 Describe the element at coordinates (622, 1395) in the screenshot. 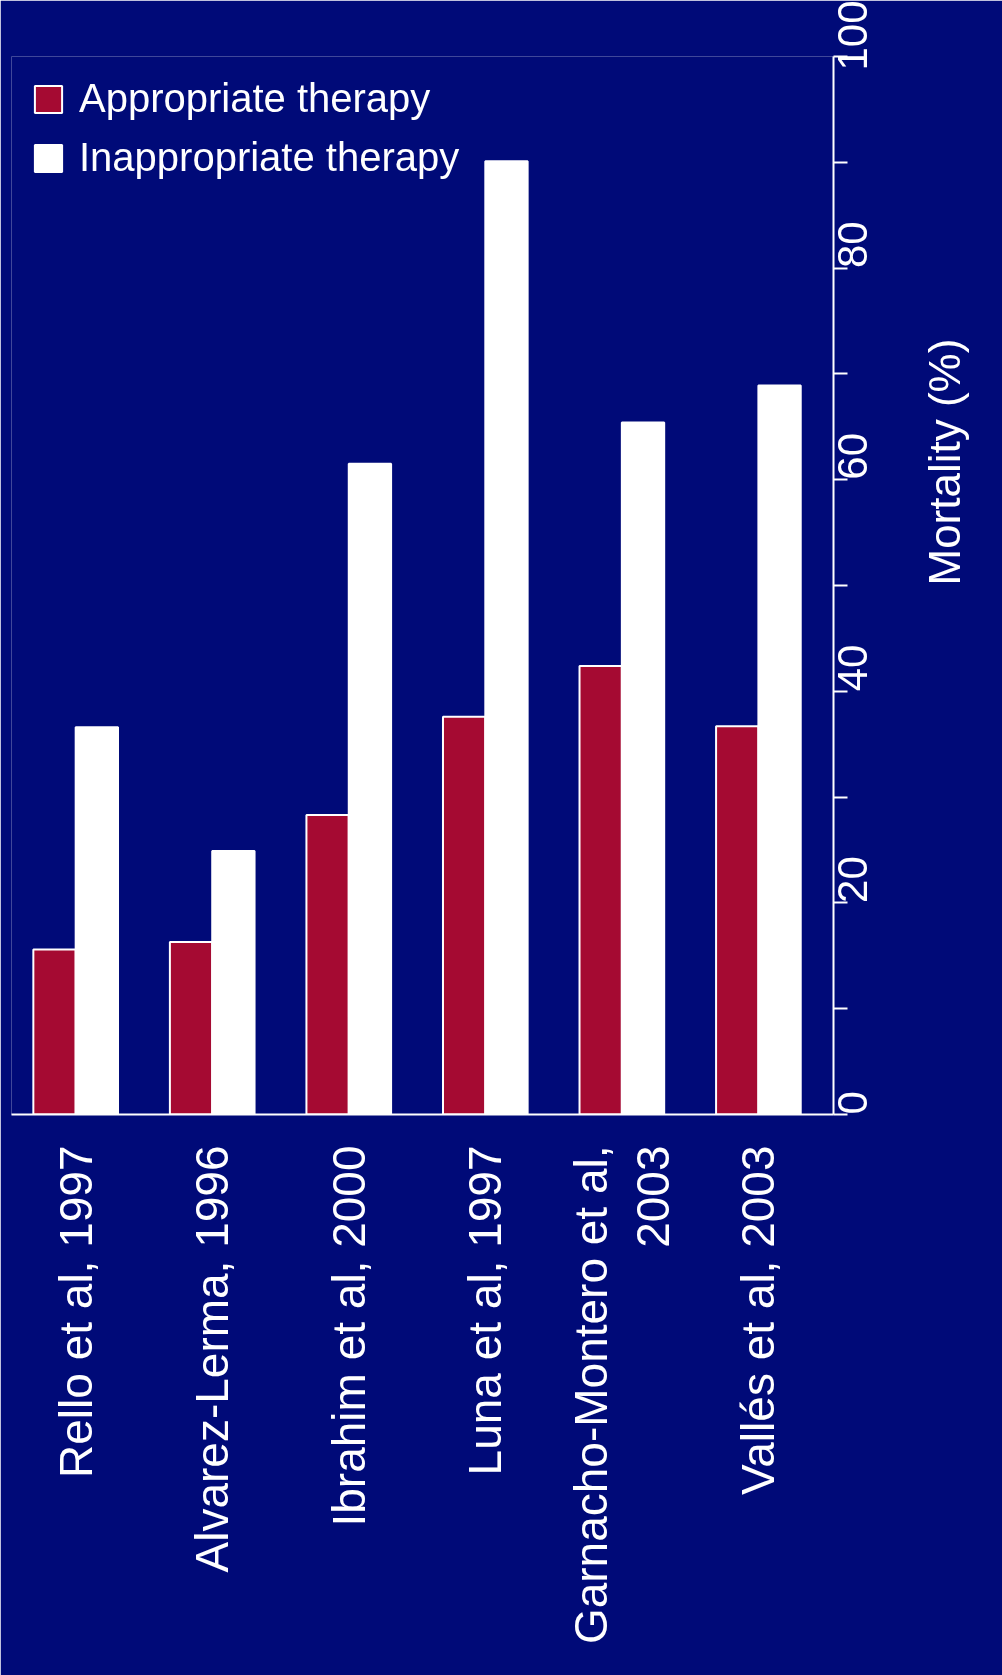

I see `x-tick-label: Garnacho-Montero et al, 2003` at that location.